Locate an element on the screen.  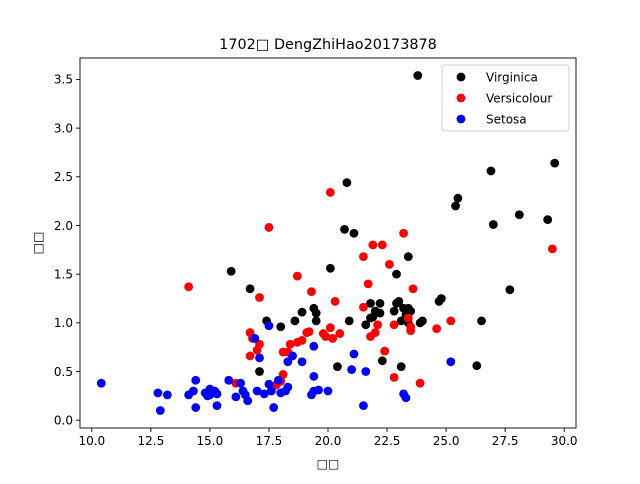
y-tick-label: 3.0 is located at coordinates (63, 128).